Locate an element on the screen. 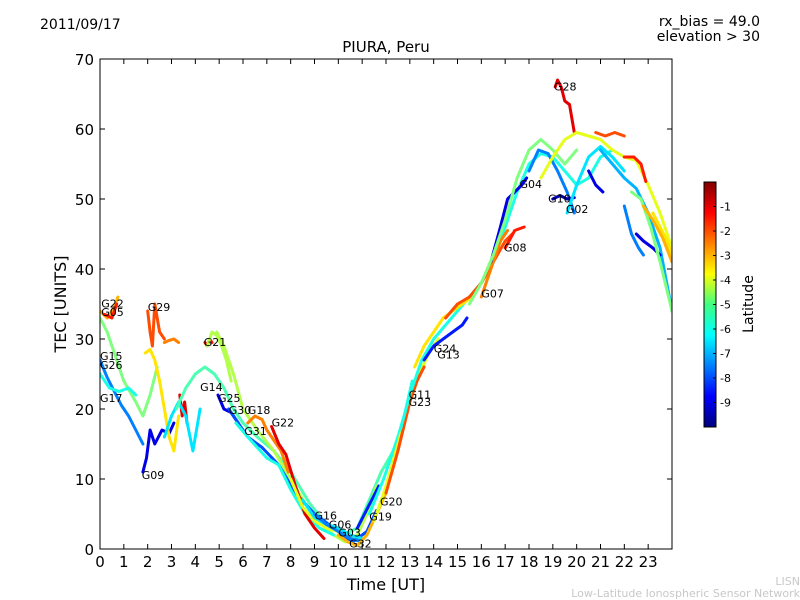  x-tick-label: 10 is located at coordinates (338, 562).